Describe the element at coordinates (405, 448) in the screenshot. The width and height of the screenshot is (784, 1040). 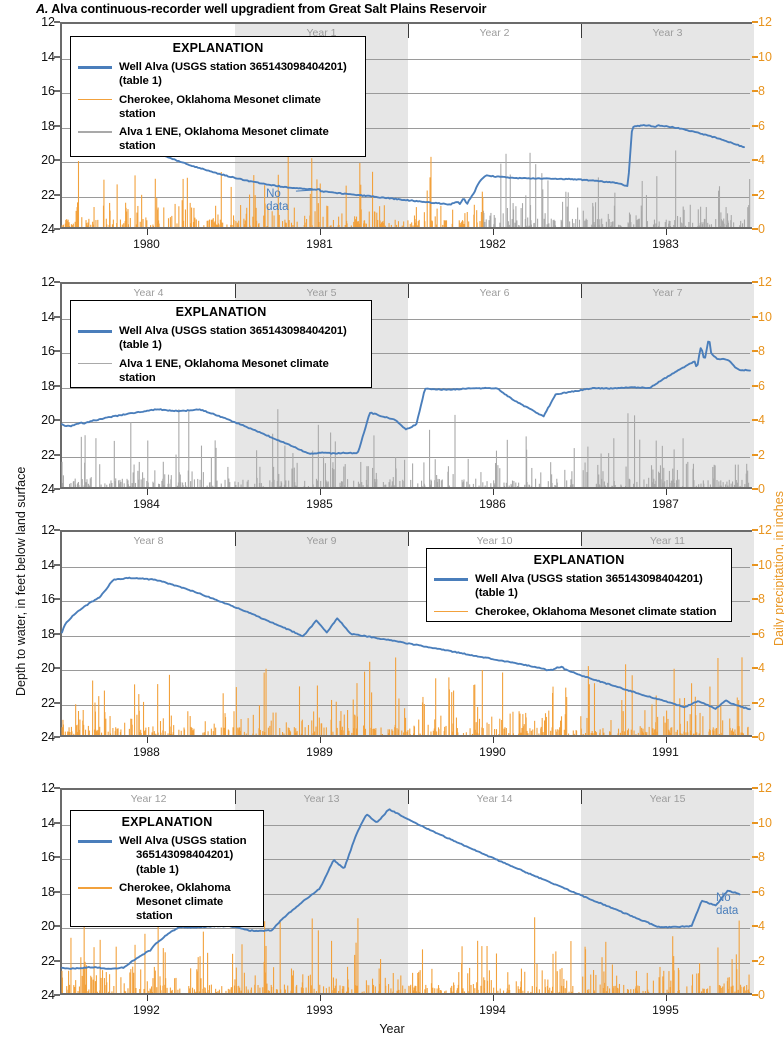
I see `precip-bars-alva1ene` at that location.